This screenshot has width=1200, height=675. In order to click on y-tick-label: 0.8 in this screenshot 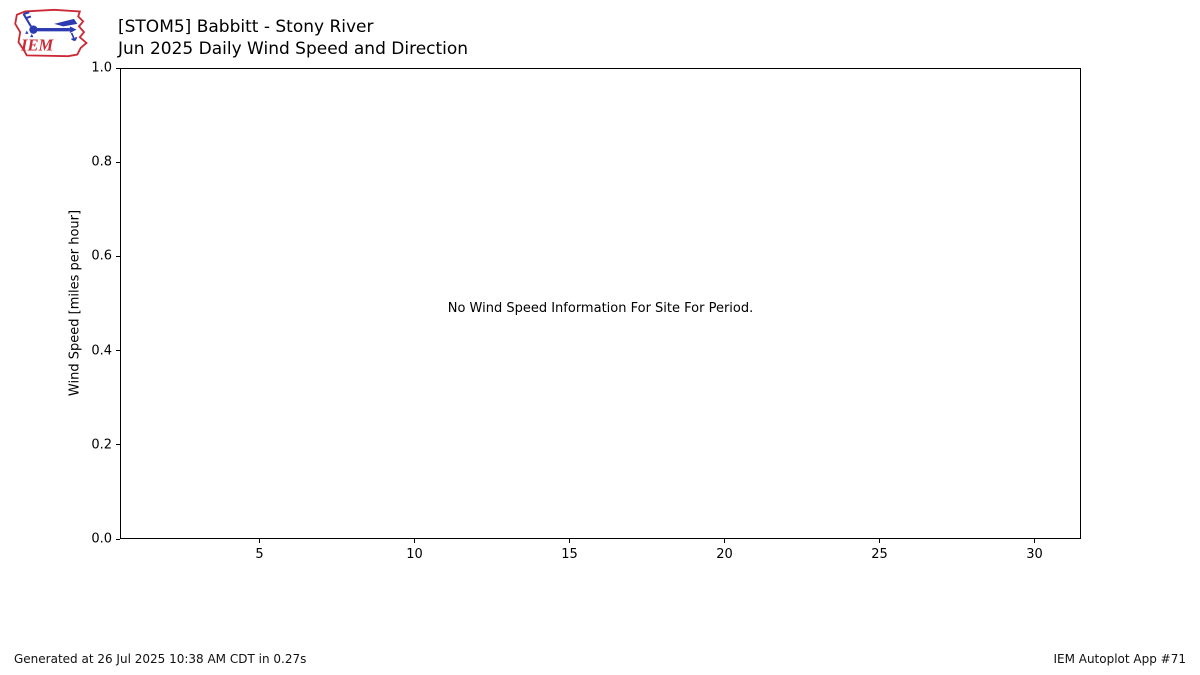, I will do `click(101, 162)`.